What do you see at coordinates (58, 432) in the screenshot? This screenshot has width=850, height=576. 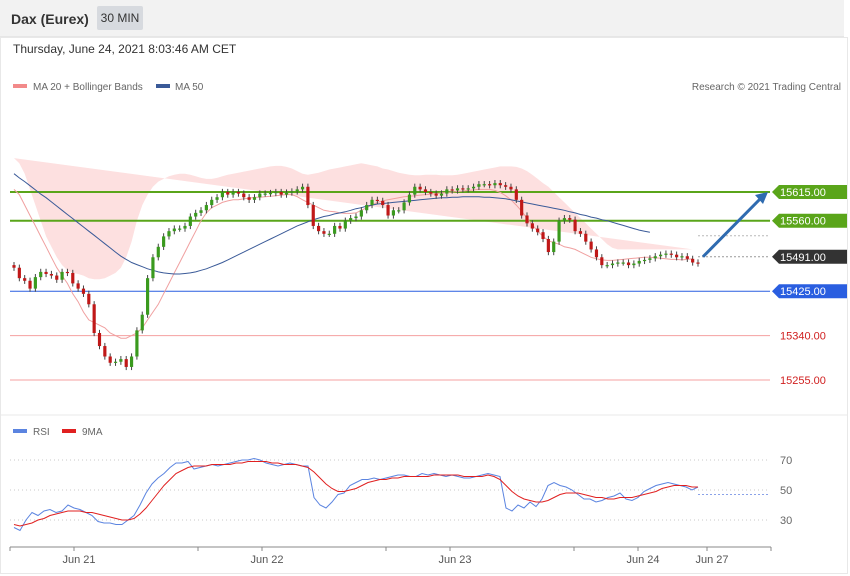 I see `rsi-legend: RSI 9MA` at bounding box center [58, 432].